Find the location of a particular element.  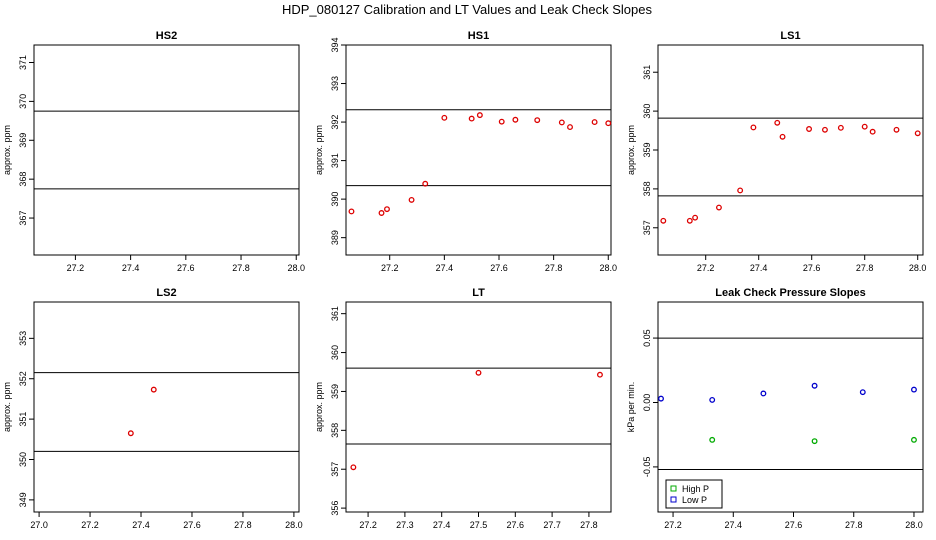

panel-title: LS1 is located at coordinates (790, 36).